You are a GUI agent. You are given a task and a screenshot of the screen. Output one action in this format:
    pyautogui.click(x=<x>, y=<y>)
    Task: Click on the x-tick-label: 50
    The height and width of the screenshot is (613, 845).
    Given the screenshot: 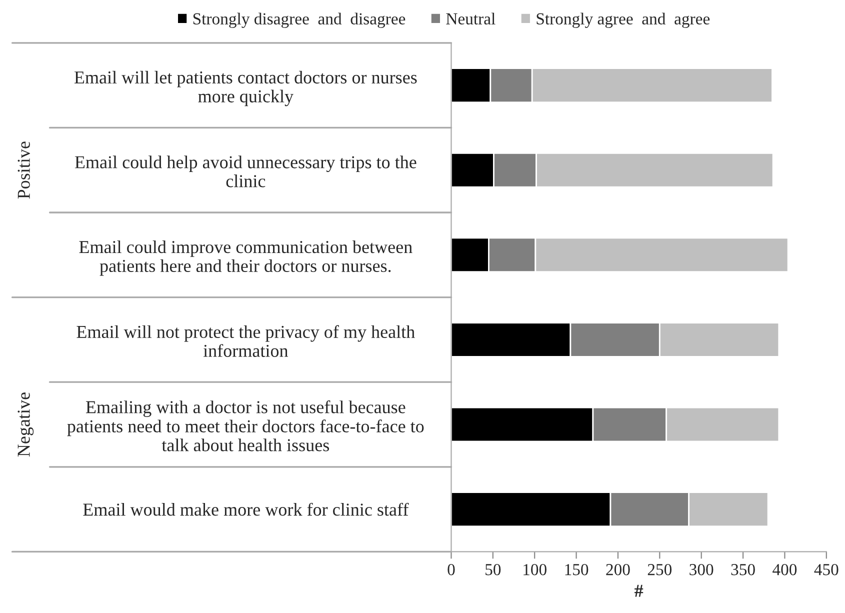 What is the action you would take?
    pyautogui.click(x=493, y=570)
    